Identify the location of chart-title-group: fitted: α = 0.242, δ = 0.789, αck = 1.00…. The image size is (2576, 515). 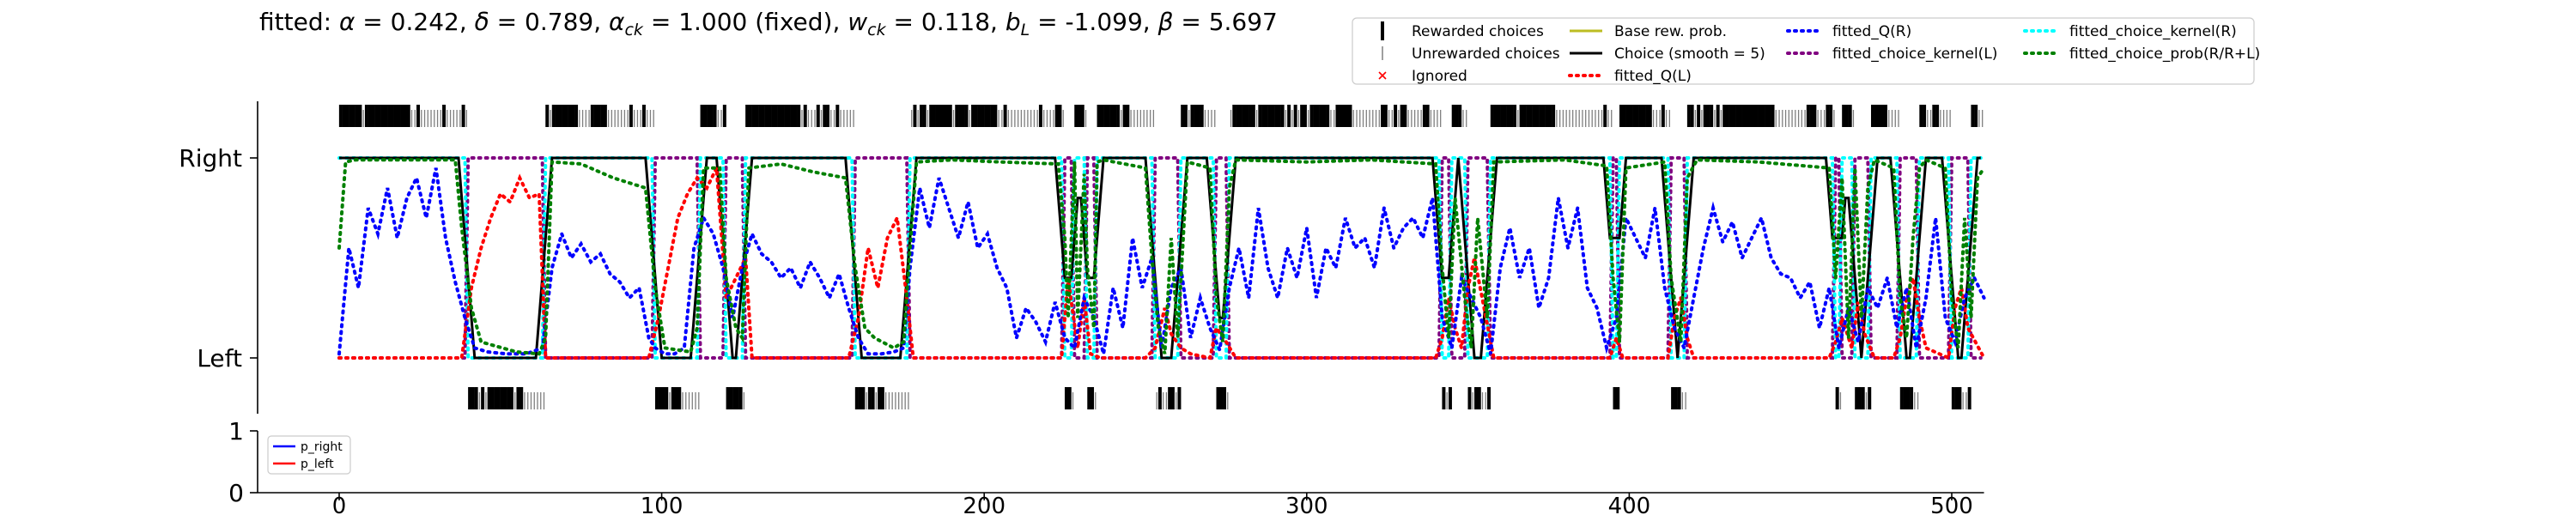
(768, 23).